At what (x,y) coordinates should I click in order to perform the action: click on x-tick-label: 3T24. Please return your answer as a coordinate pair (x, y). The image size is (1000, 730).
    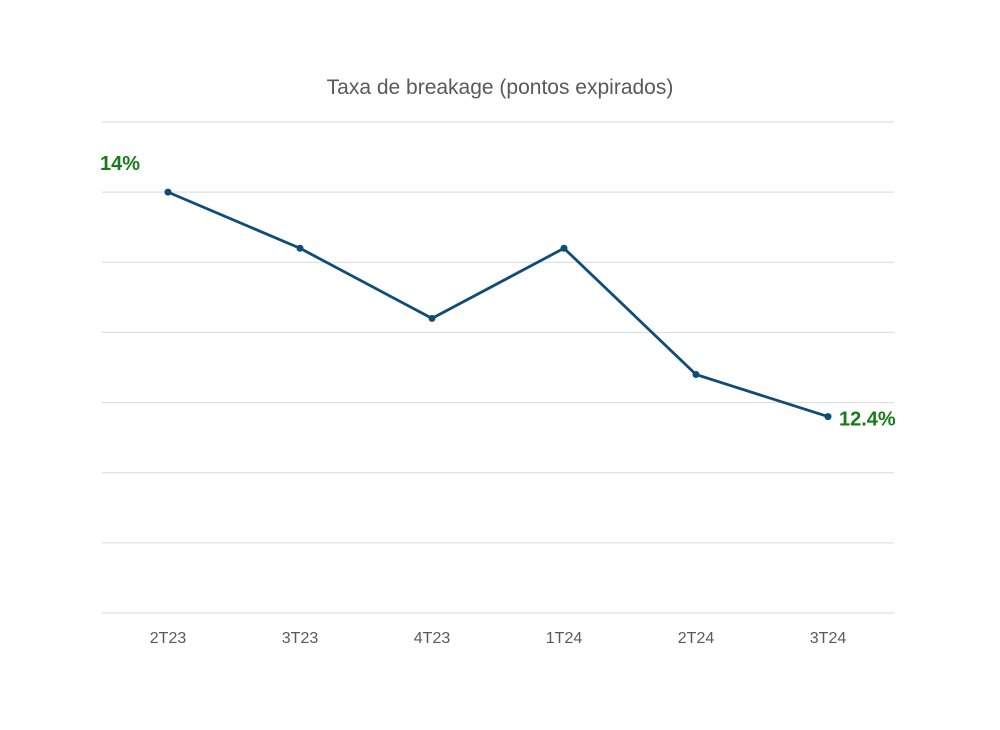
    Looking at the image, I should click on (828, 638).